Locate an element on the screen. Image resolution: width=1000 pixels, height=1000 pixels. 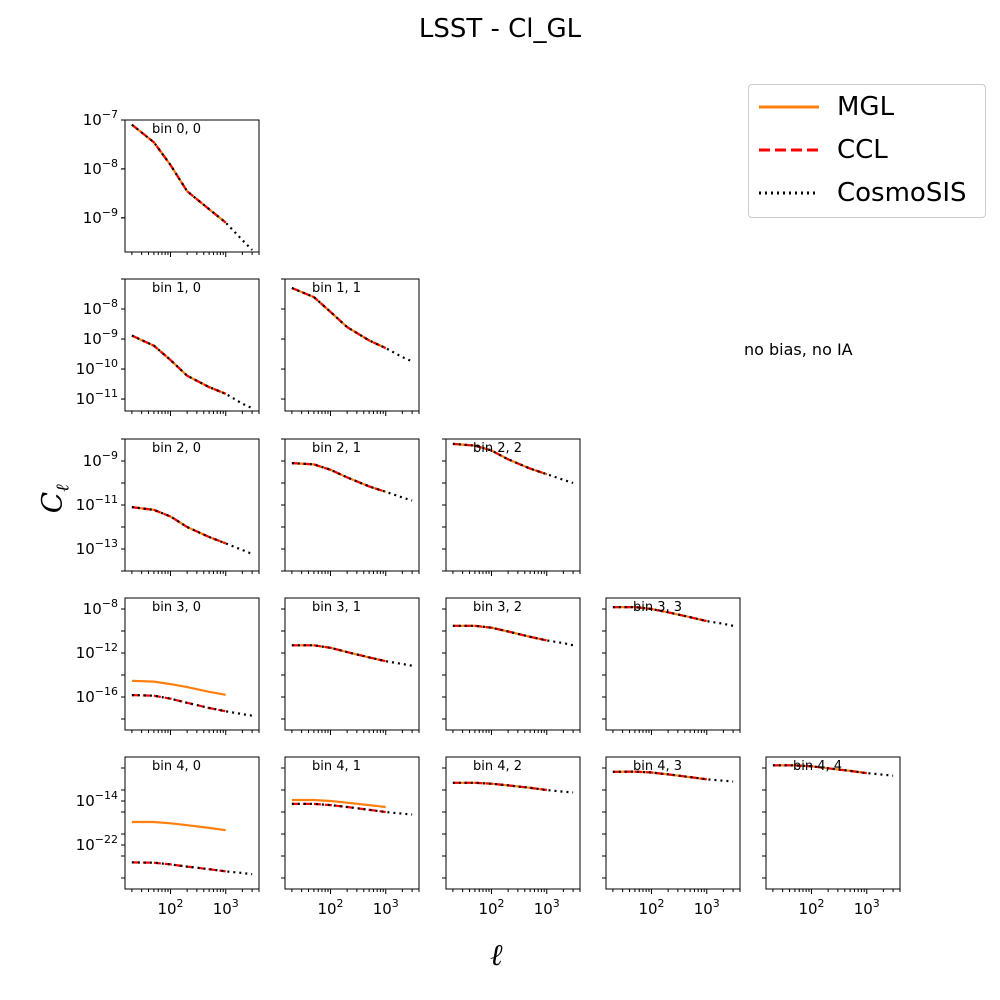
y-tick-label: 10⁻²² is located at coordinates (97, 843).